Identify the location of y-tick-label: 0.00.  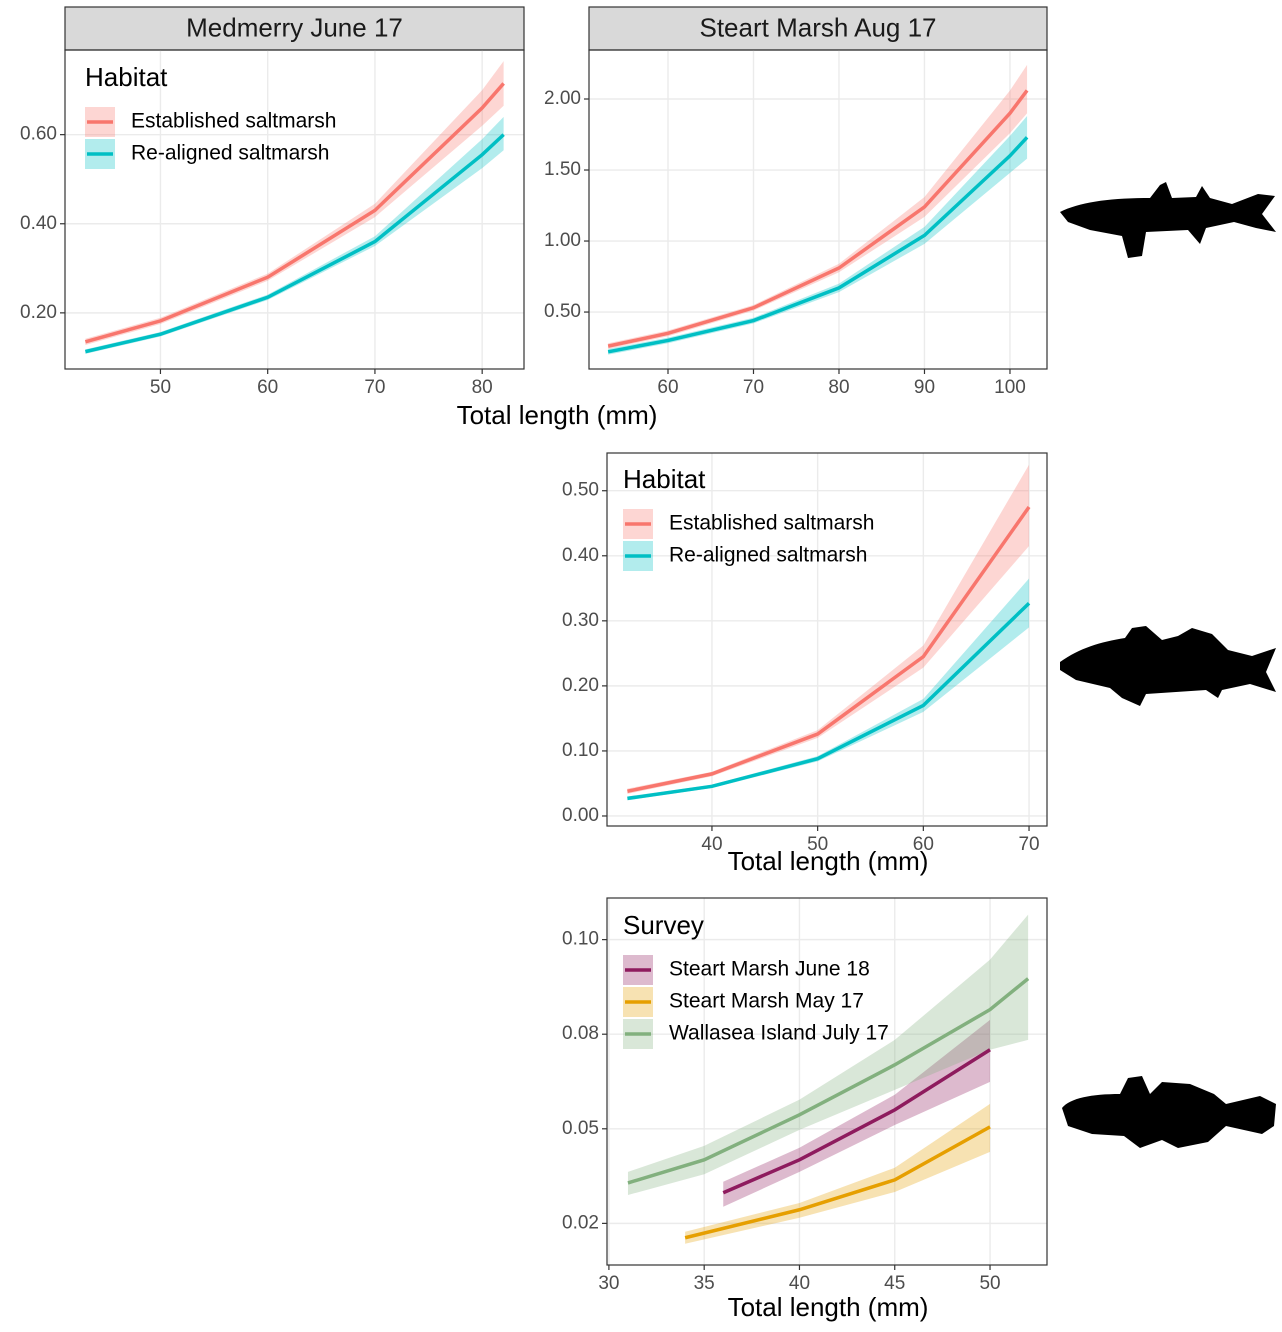
(580, 815).